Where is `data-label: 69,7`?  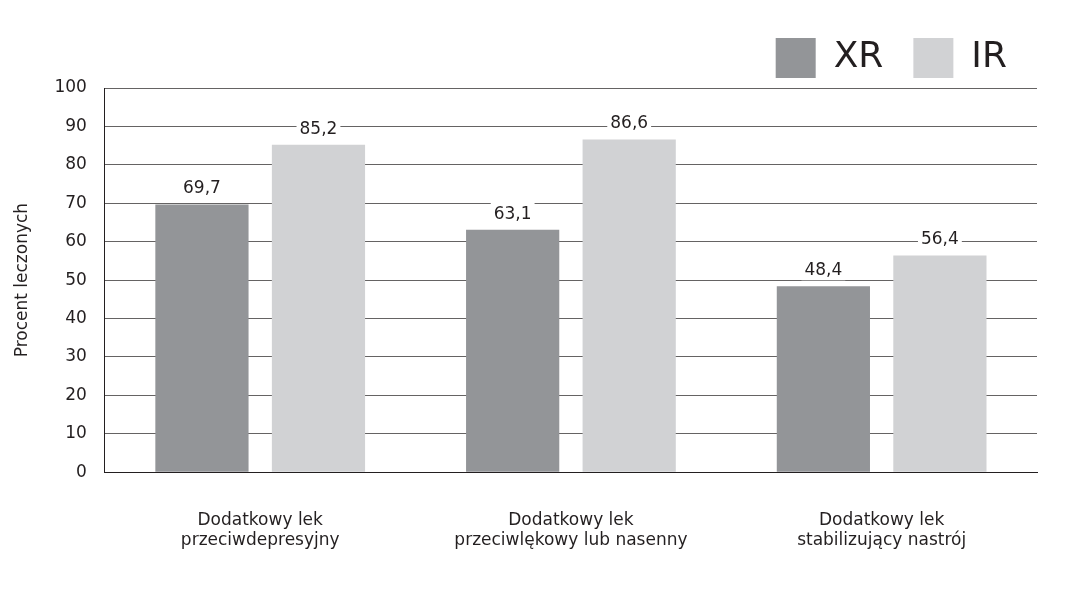
data-label: 69,7 is located at coordinates (202, 187).